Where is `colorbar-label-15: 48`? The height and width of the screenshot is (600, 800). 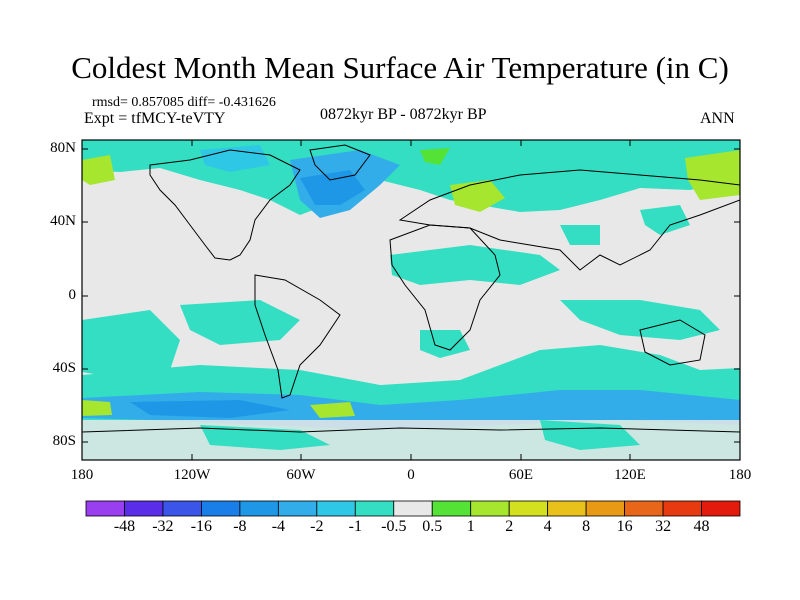 colorbar-label-15: 48 is located at coordinates (701, 526).